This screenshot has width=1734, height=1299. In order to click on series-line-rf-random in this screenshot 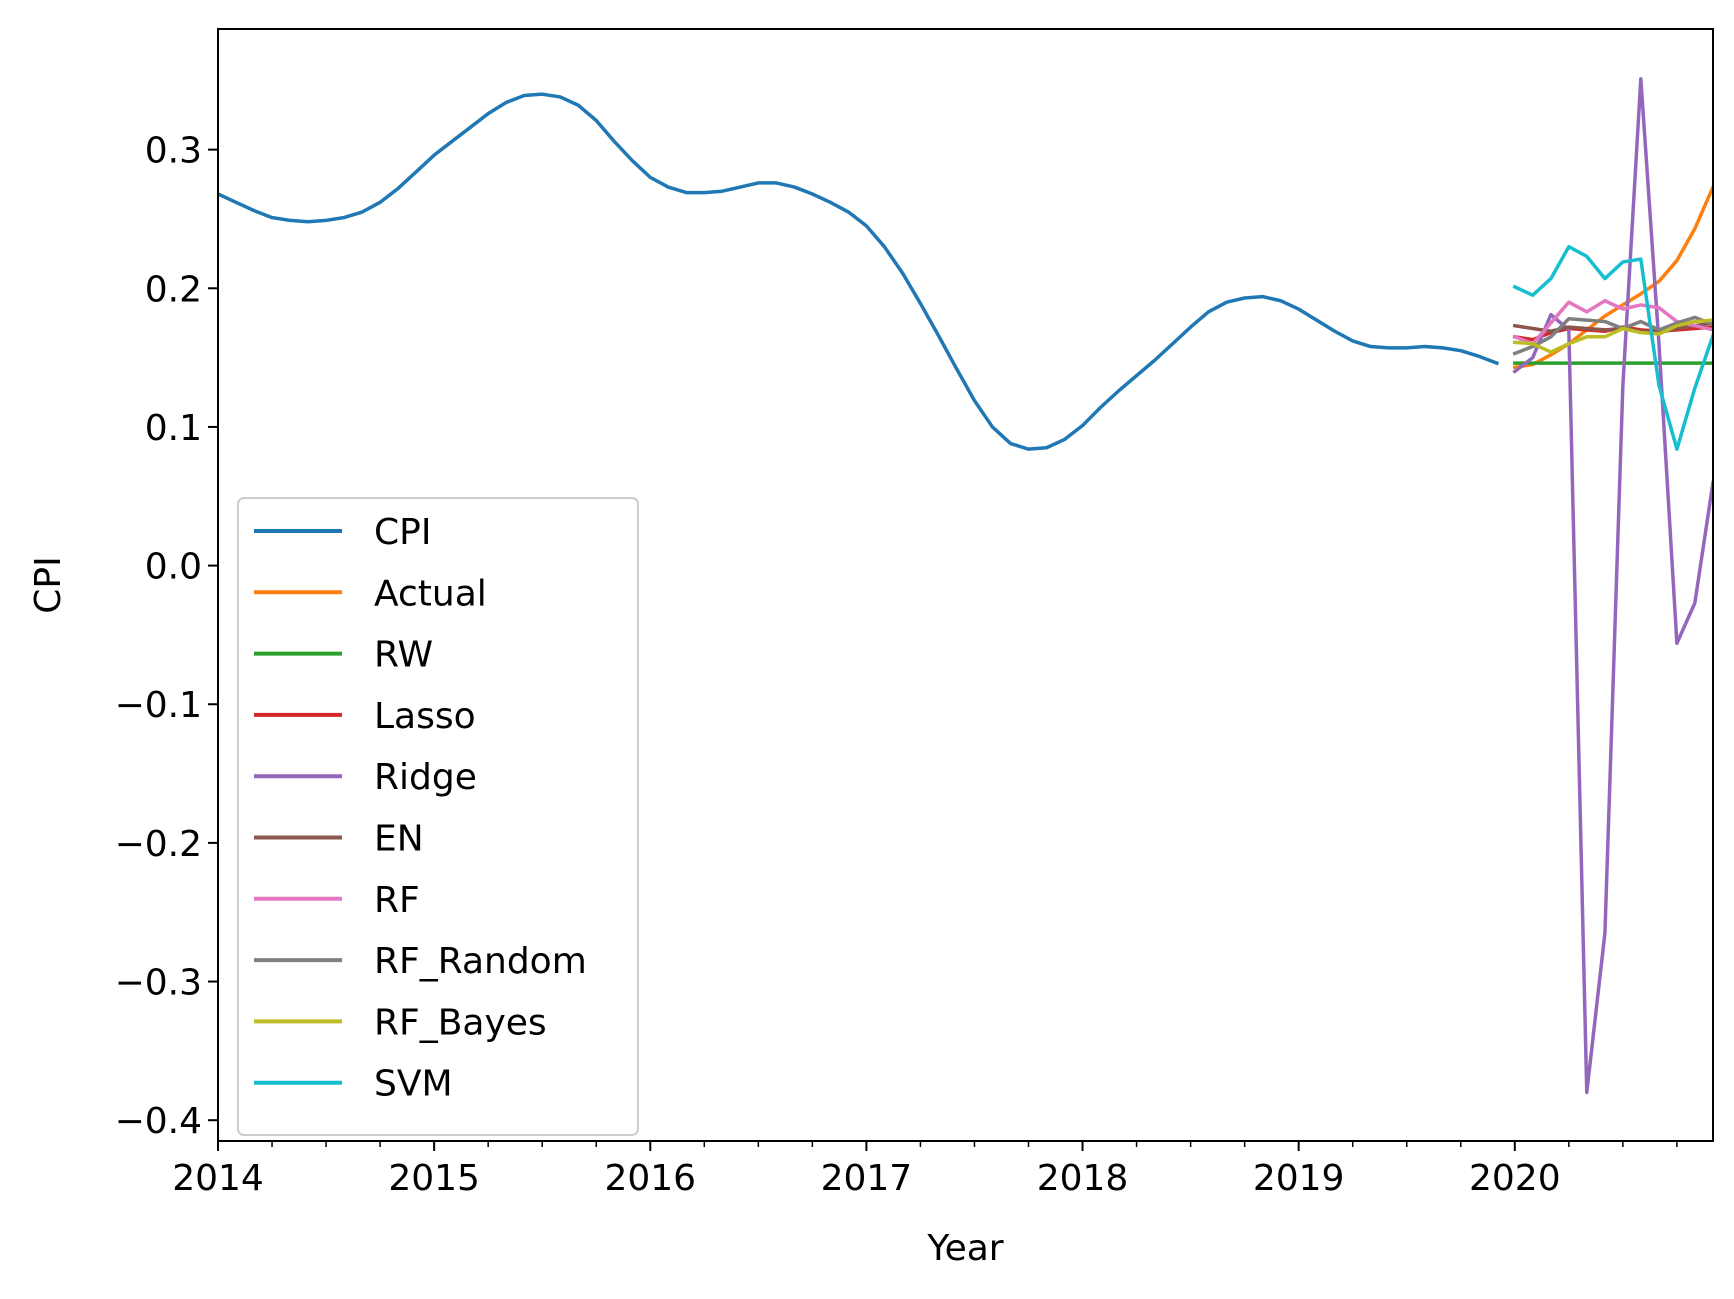, I will do `click(1612, 335)`.